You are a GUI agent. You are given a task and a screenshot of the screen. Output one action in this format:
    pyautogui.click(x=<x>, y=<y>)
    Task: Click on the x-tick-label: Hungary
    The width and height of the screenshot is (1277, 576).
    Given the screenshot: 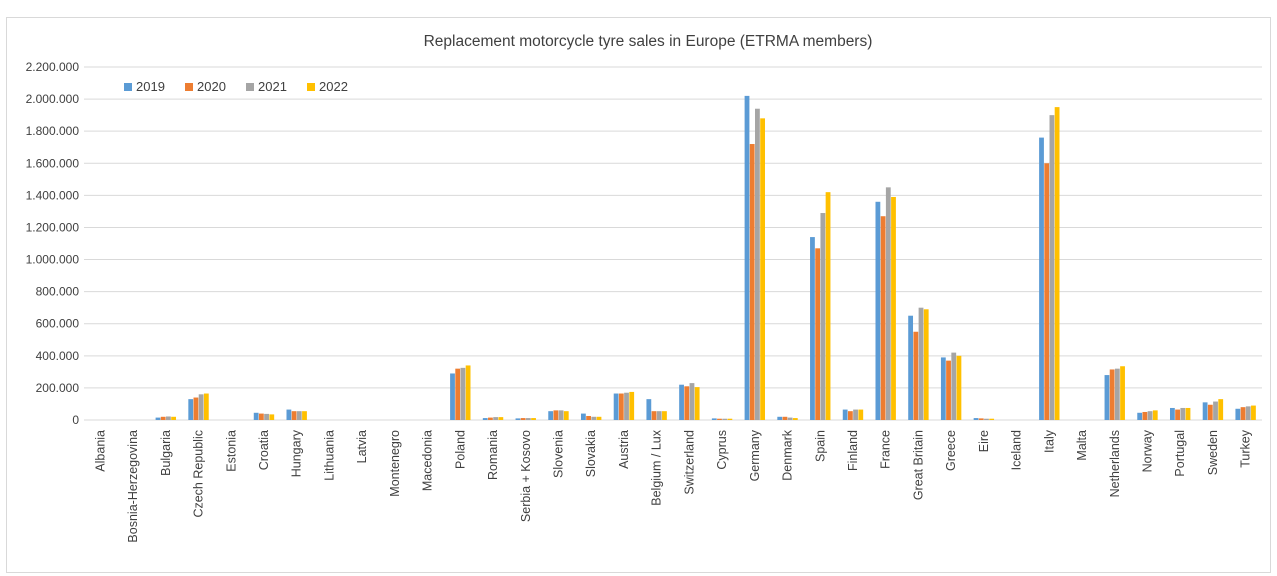 What is the action you would take?
    pyautogui.click(x=297, y=453)
    